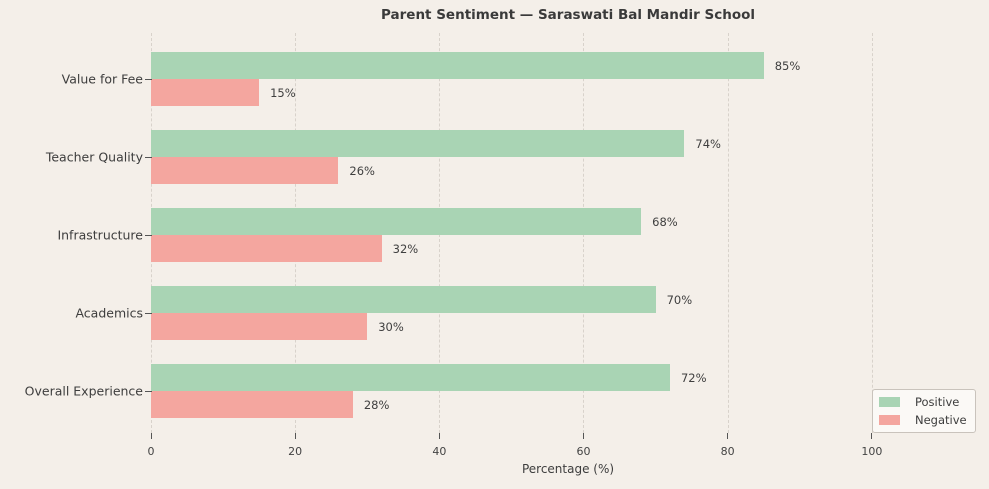 The width and height of the screenshot is (989, 489). I want to click on category-label: Value for Fee, so click(102, 79).